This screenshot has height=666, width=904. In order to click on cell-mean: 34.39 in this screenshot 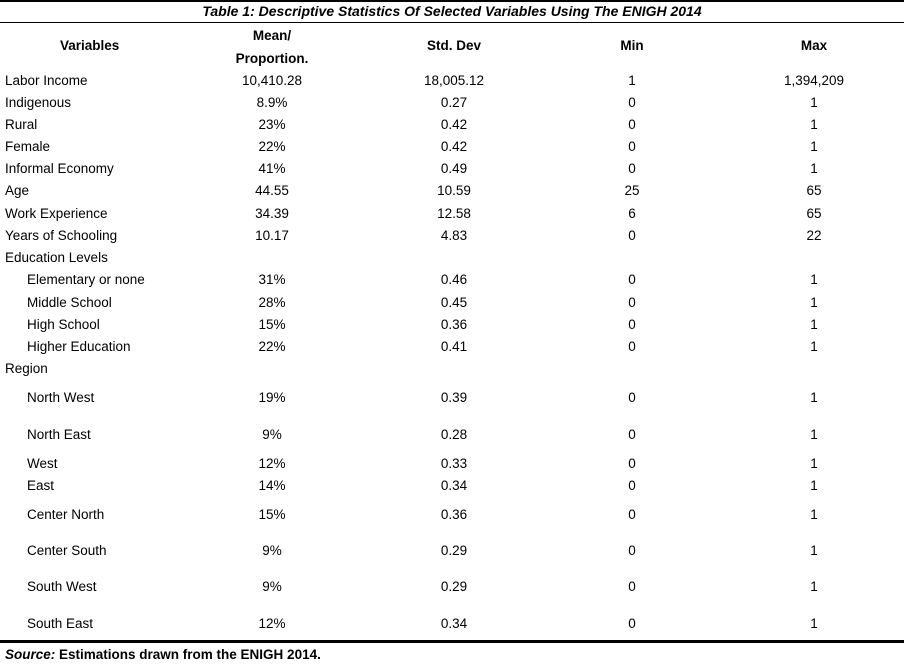, I will do `click(272, 213)`.